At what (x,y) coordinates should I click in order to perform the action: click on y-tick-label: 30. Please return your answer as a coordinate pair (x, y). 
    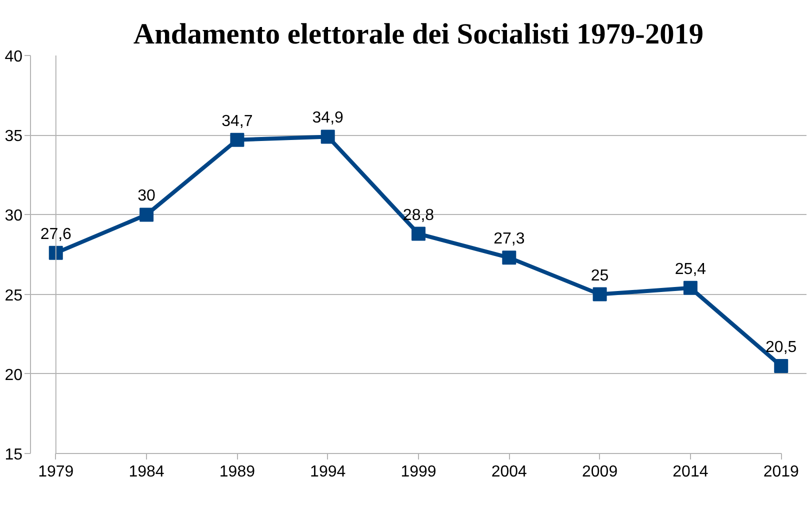
    Looking at the image, I should click on (13, 216).